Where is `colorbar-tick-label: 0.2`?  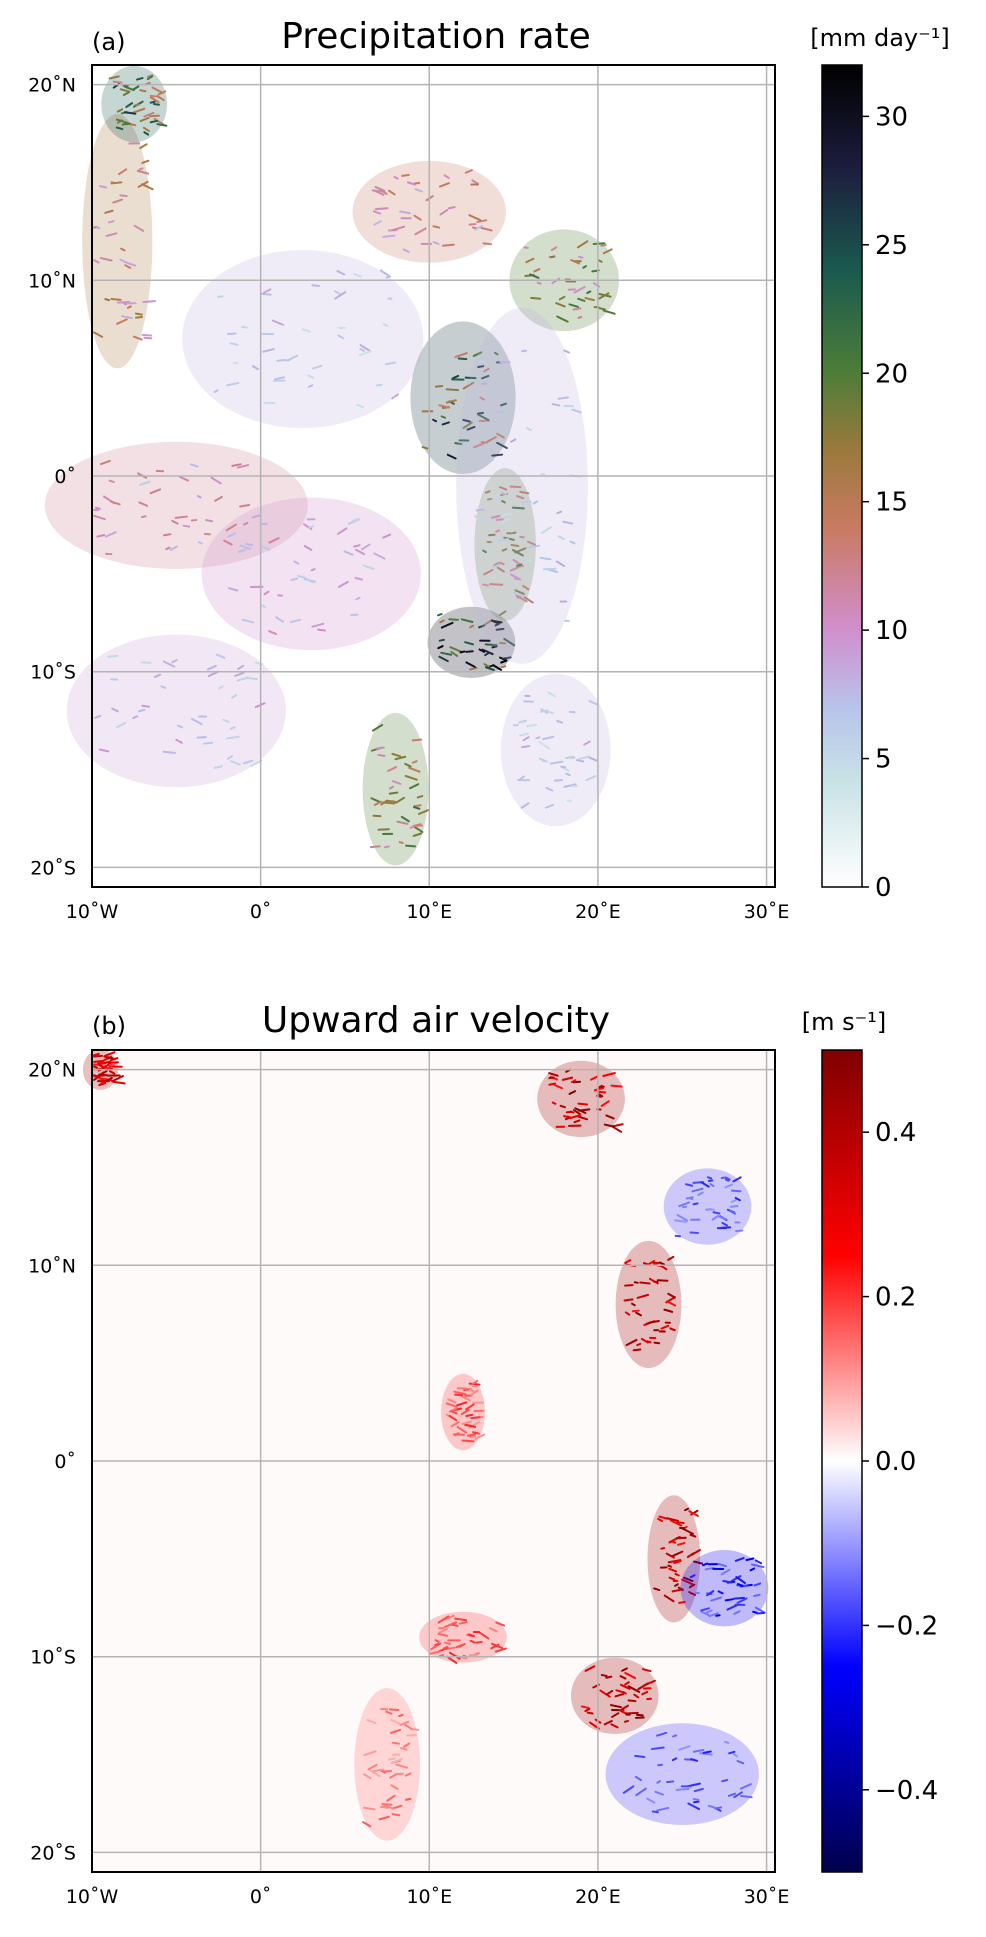
colorbar-tick-label: 0.2 is located at coordinates (895, 1298).